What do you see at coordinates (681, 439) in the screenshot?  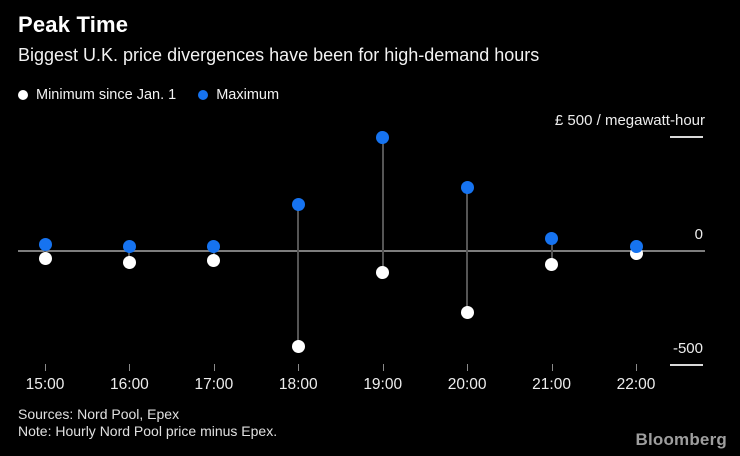 I see `bloomberg-logo: Bloomberg` at bounding box center [681, 439].